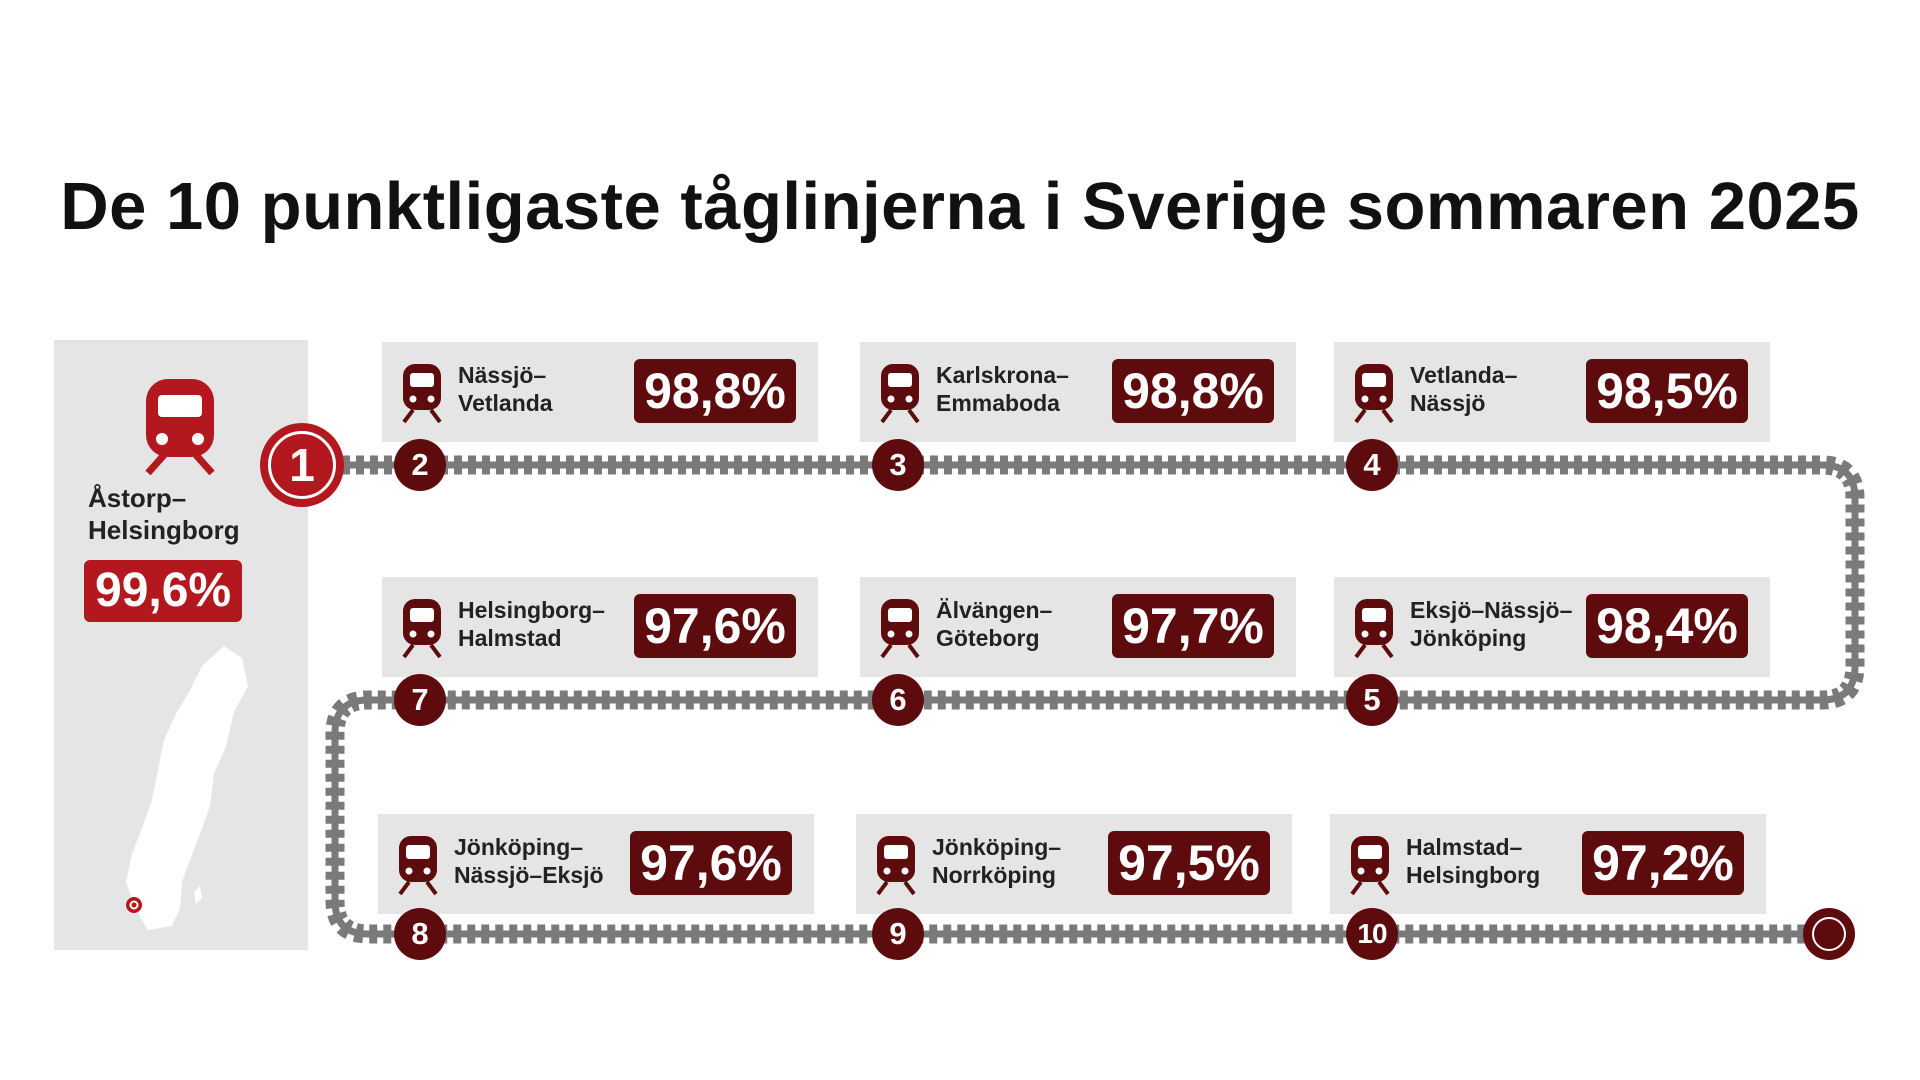 The image size is (1920, 1080). Describe the element at coordinates (163, 591) in the screenshot. I see `rank-1-punctuality: 99,6%` at that location.